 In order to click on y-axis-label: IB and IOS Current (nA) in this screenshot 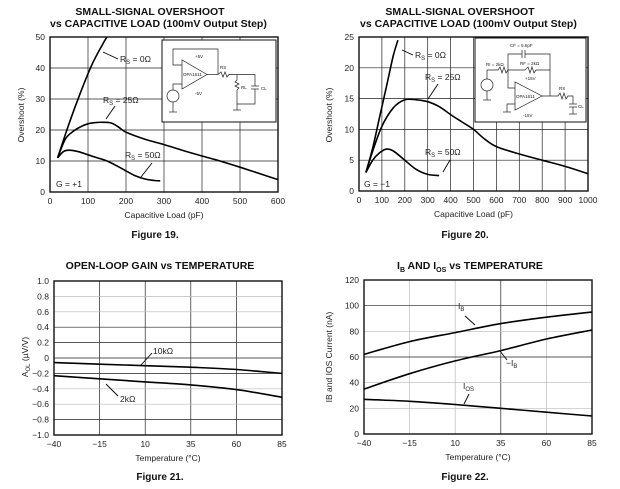, I will do `click(329, 356)`.